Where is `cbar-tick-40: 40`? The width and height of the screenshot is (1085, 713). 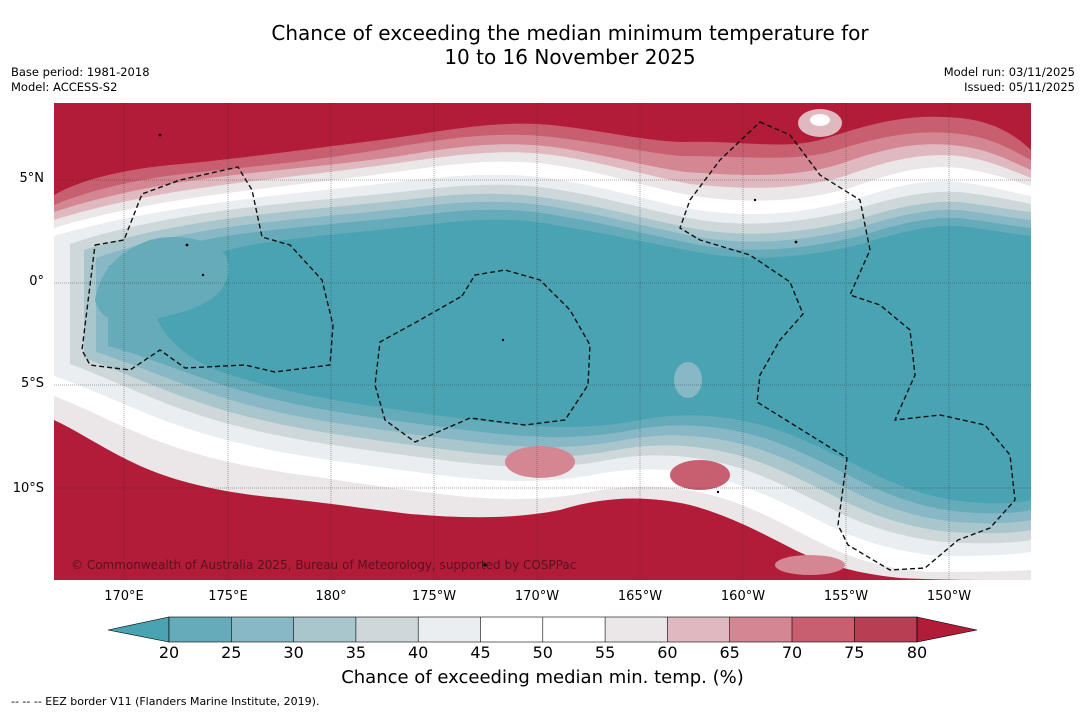 cbar-tick-40: 40 is located at coordinates (418, 652).